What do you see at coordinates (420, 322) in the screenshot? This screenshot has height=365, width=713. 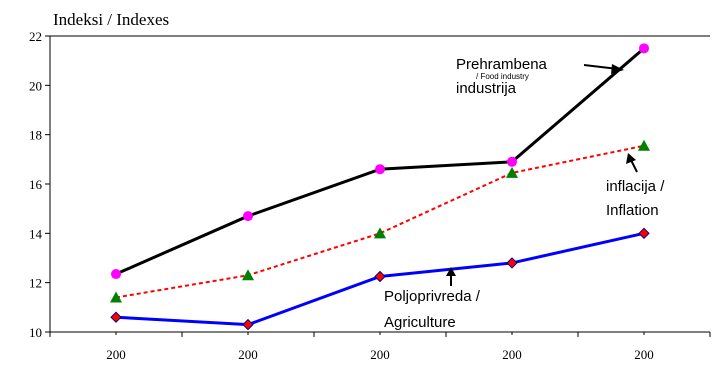 I see `agri-label-line2: Agriculture` at bounding box center [420, 322].